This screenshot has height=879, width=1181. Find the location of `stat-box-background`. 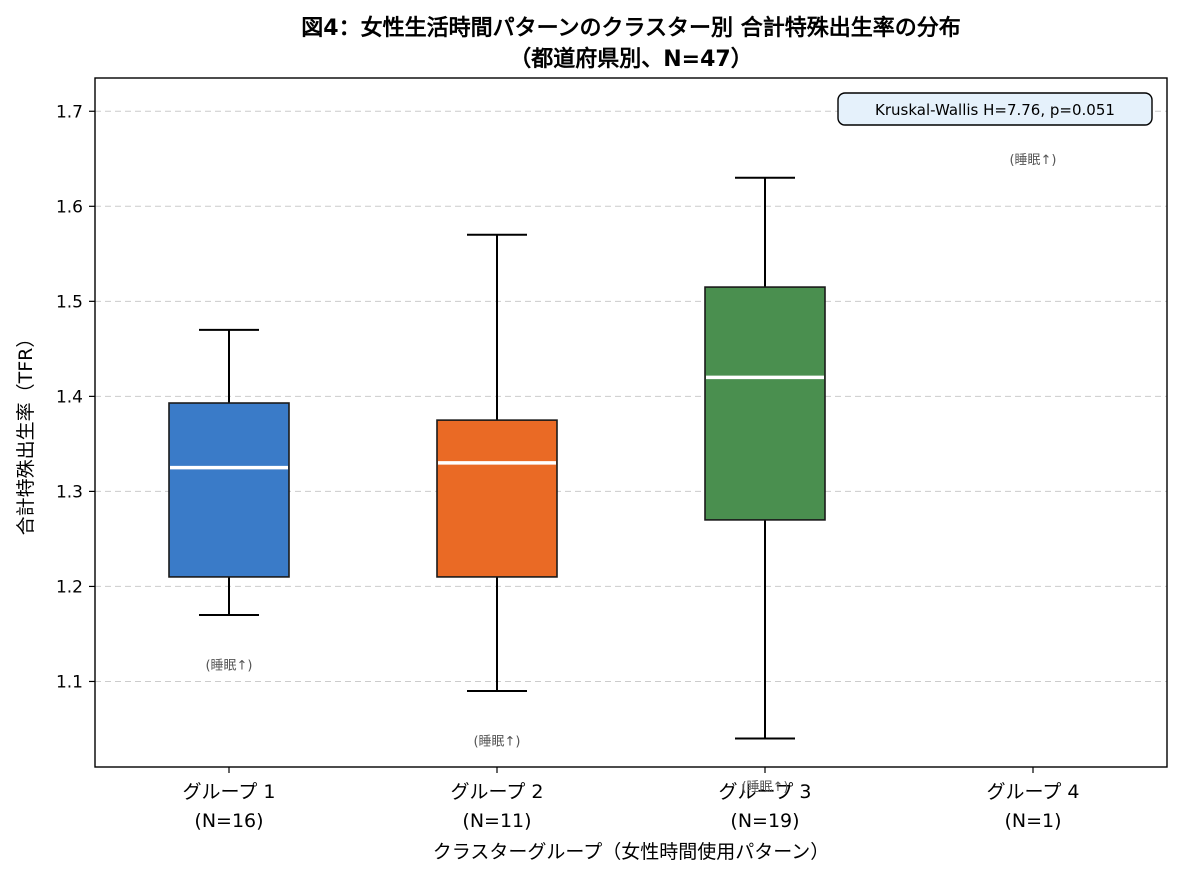

stat-box-background is located at coordinates (995, 109).